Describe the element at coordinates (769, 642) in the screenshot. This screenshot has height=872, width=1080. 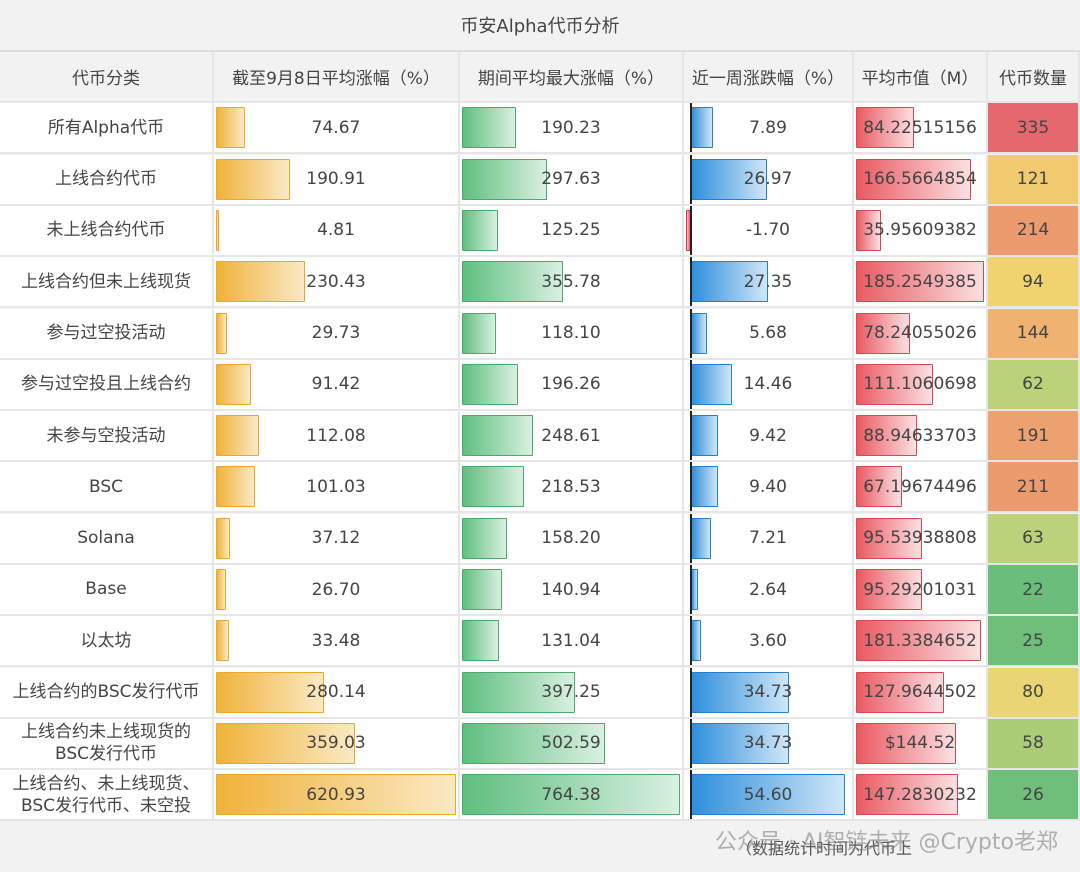
I see `cell-weekly-change: 3.60` at that location.